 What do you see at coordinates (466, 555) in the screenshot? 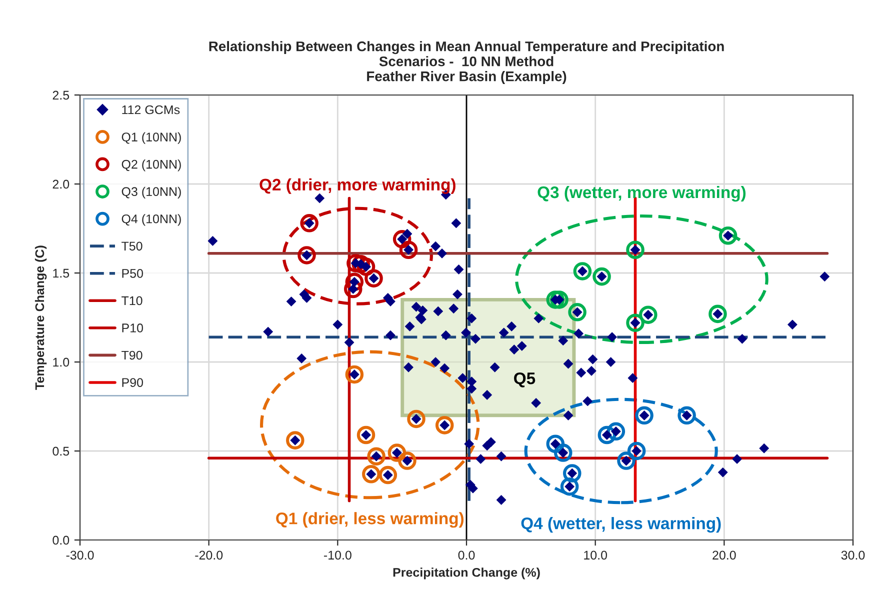
I see `x-tick-label: 0.0` at bounding box center [466, 555].